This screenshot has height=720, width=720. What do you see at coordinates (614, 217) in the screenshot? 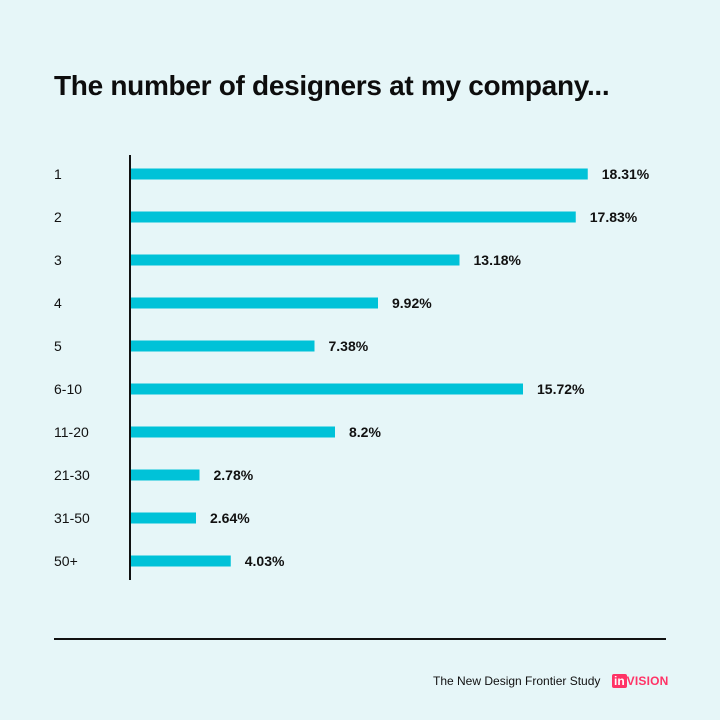
I see `value-label: 17.83%` at bounding box center [614, 217].